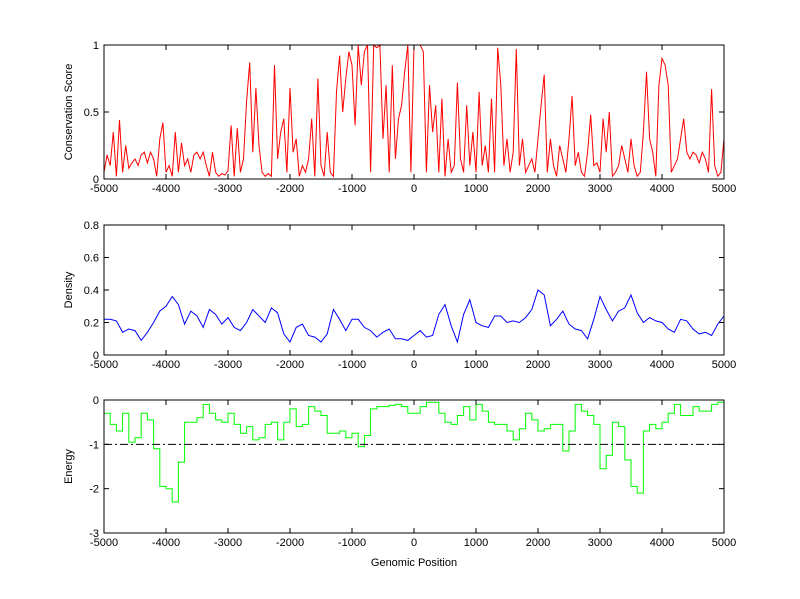 This screenshot has height=599, width=800. Describe the element at coordinates (91, 113) in the screenshot. I see `y-tick-label: 0.5` at that location.